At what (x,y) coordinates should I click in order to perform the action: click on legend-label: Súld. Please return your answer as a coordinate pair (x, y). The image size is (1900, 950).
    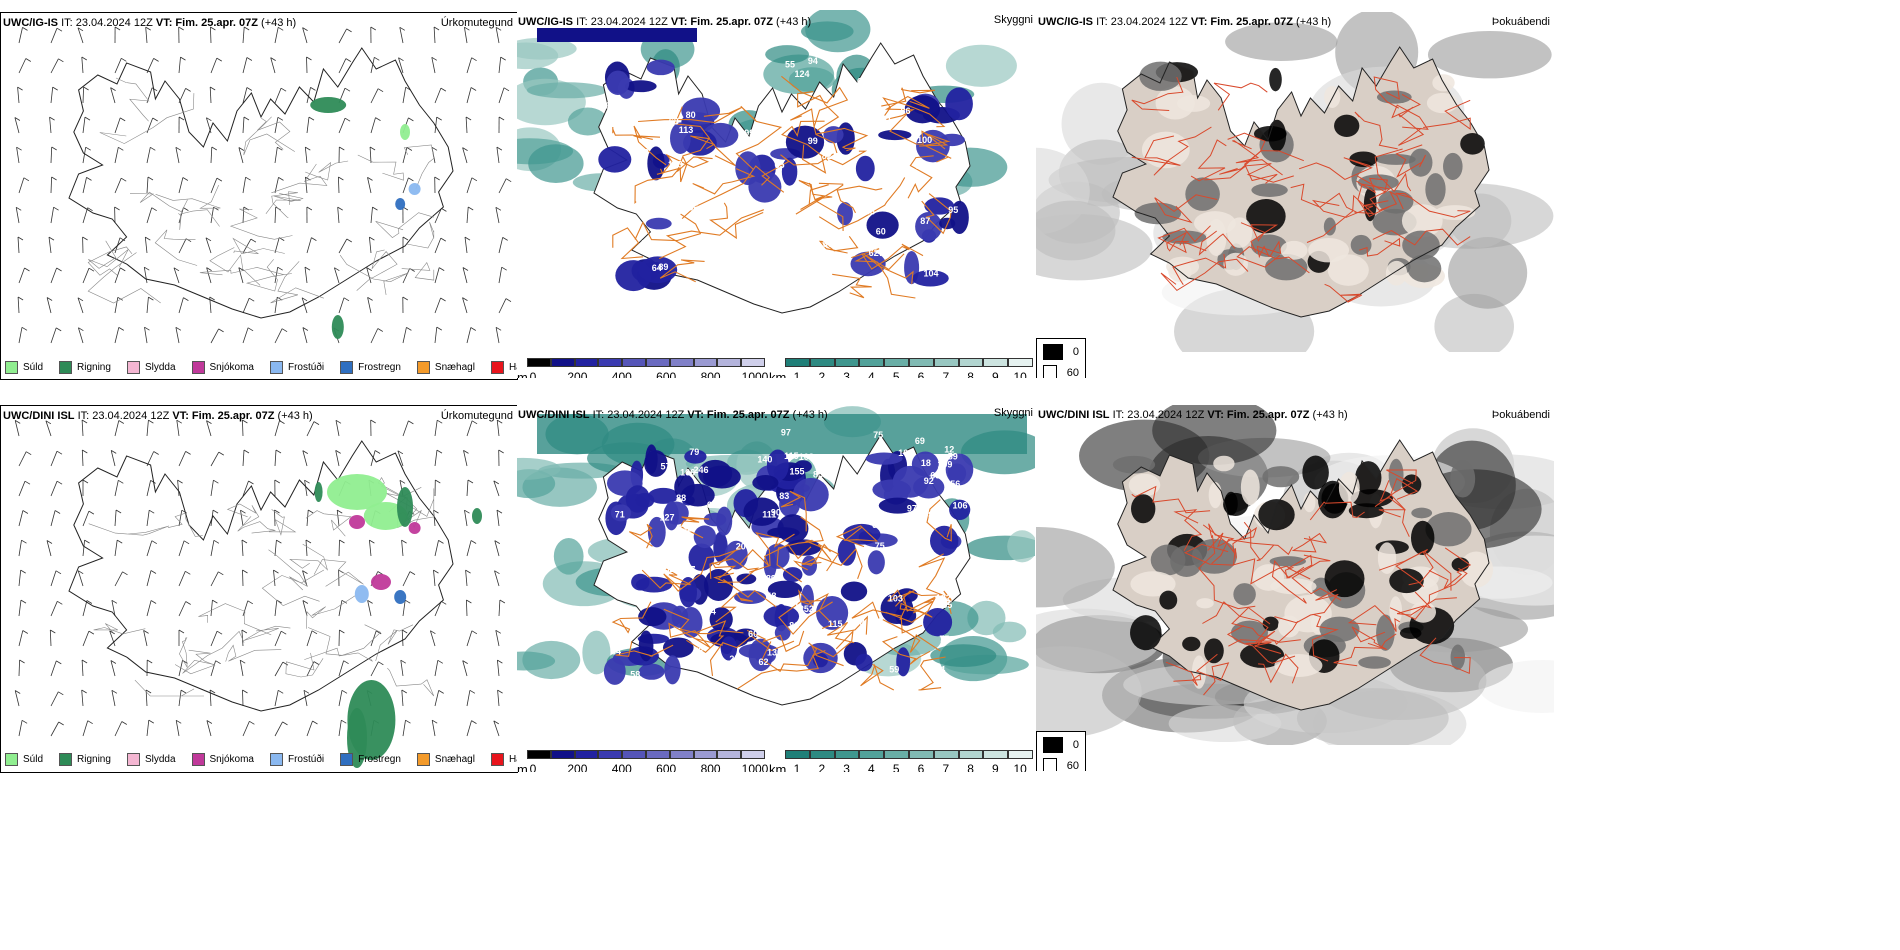
    Looking at the image, I should click on (33, 759).